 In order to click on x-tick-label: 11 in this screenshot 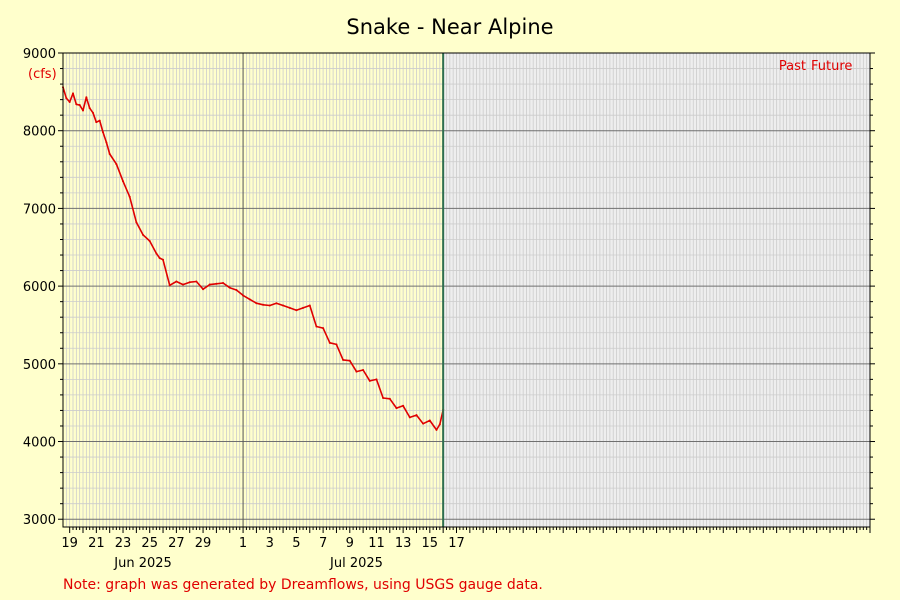, I will do `click(376, 543)`.